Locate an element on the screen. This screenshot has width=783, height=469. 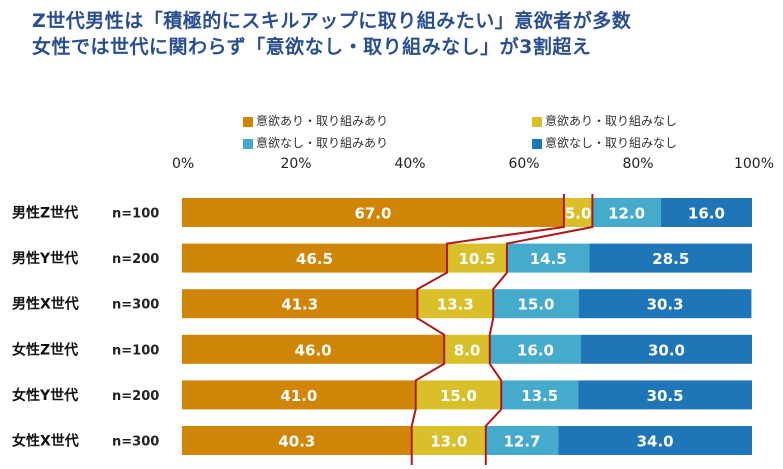
value-label: 40.3 is located at coordinates (296, 442).